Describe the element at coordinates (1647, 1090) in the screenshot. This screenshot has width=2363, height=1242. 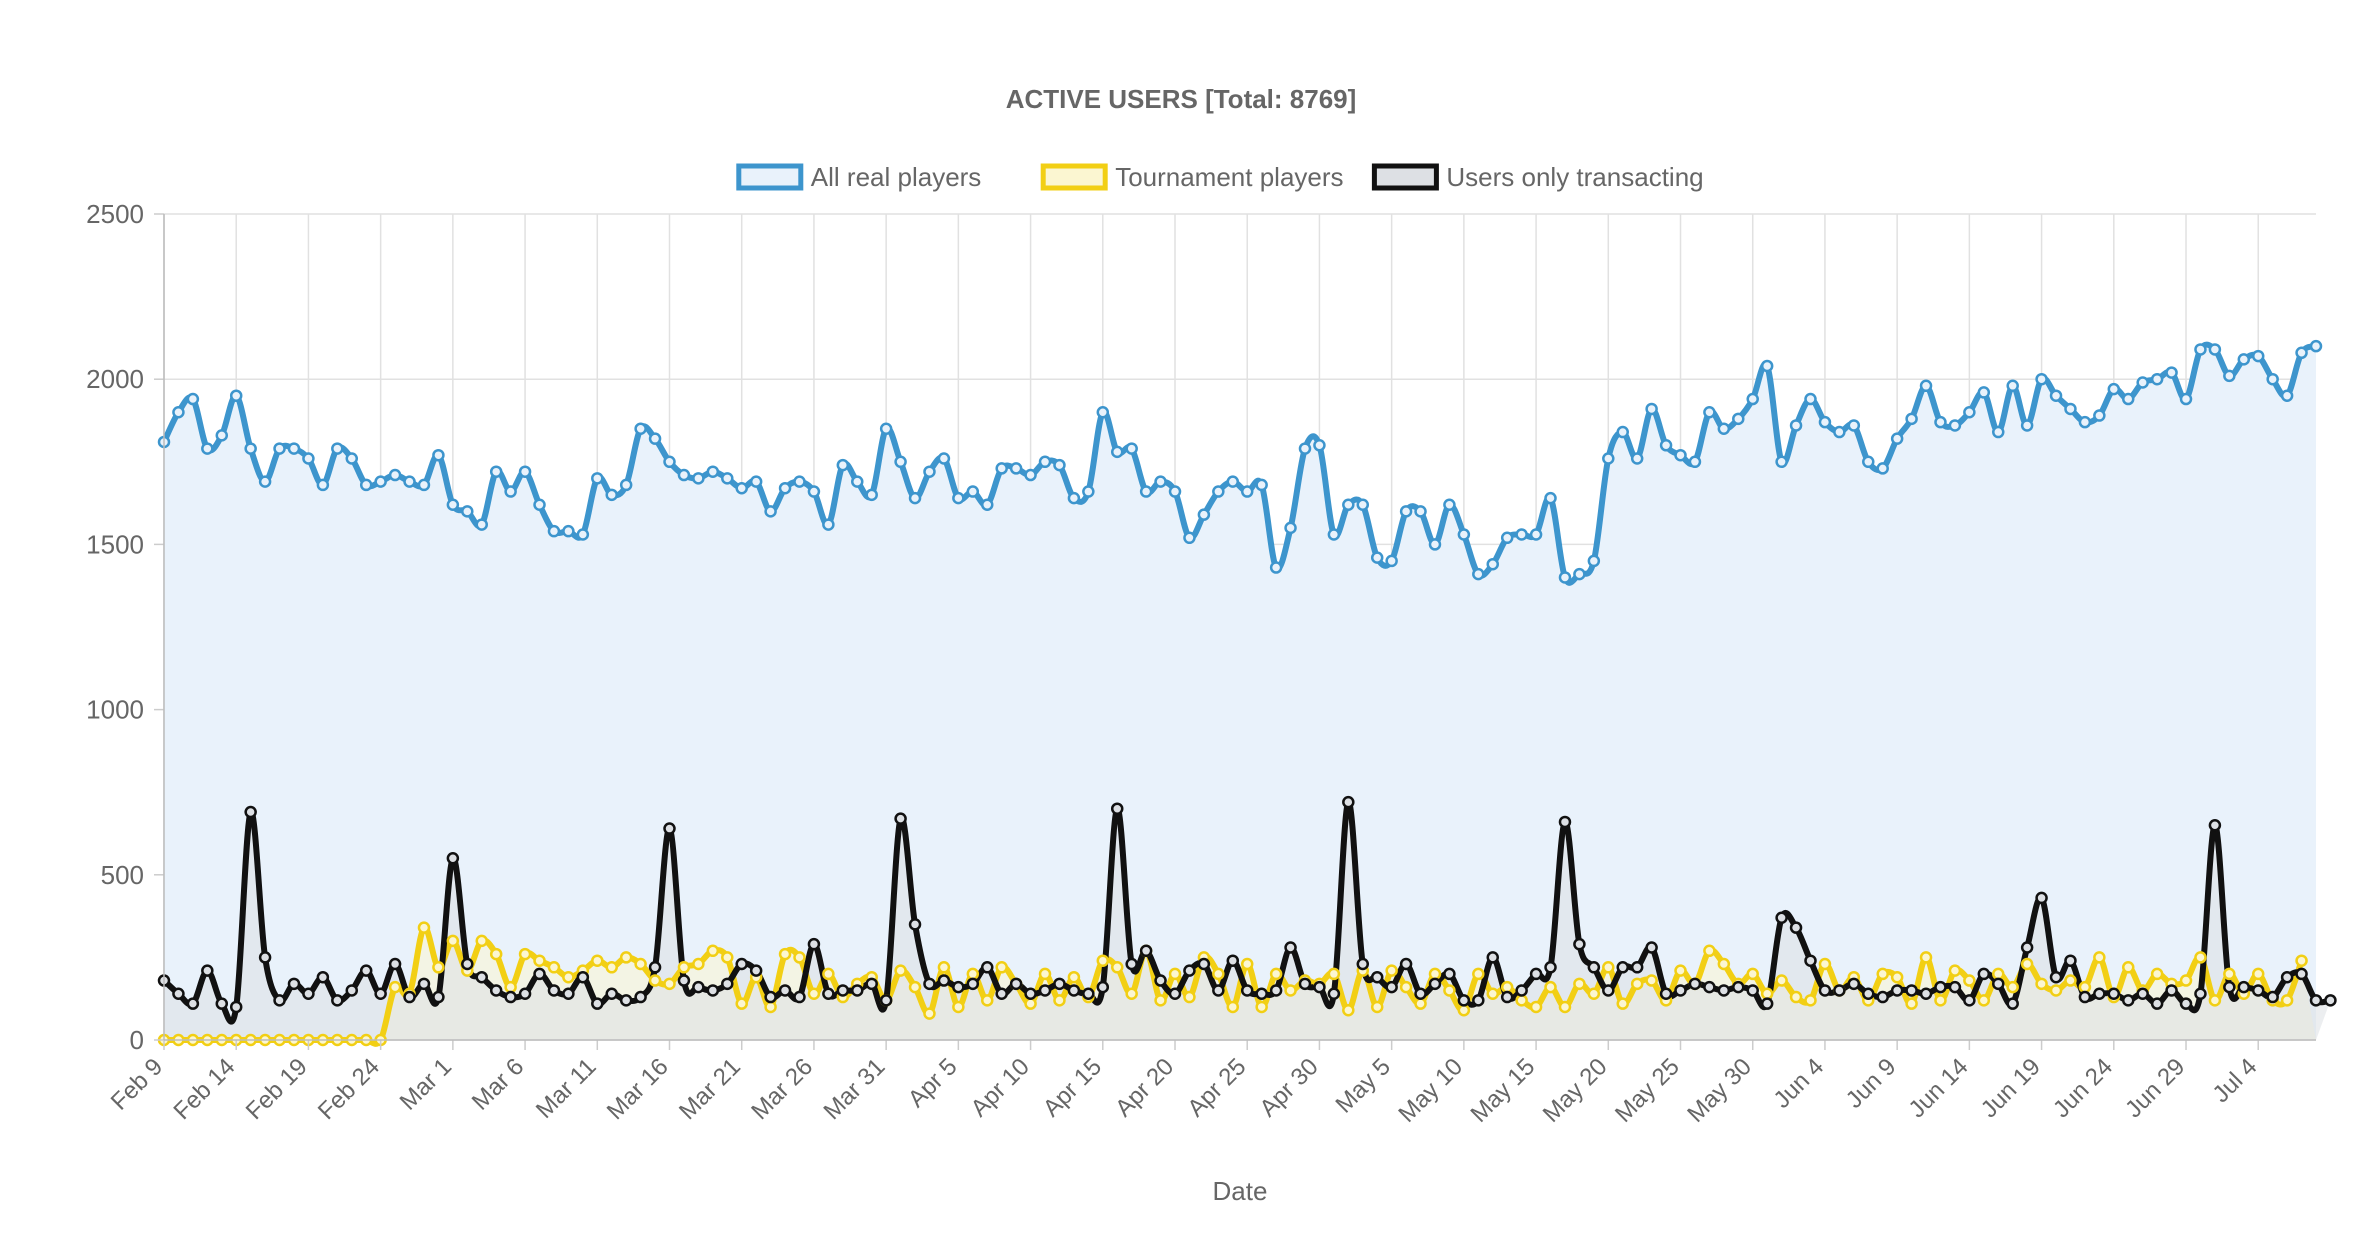
I see `x-tick-label: May 25` at that location.